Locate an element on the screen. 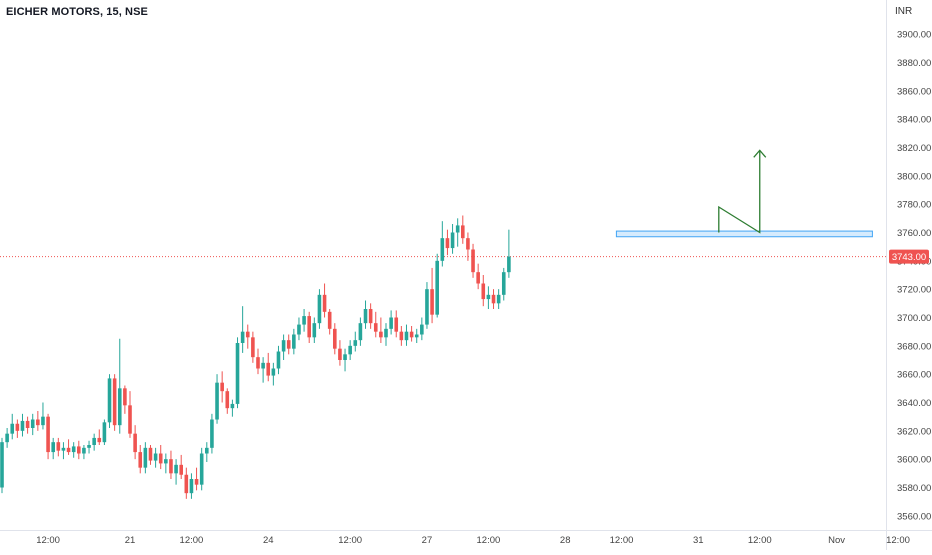  projection-arrow is located at coordinates (739, 192).